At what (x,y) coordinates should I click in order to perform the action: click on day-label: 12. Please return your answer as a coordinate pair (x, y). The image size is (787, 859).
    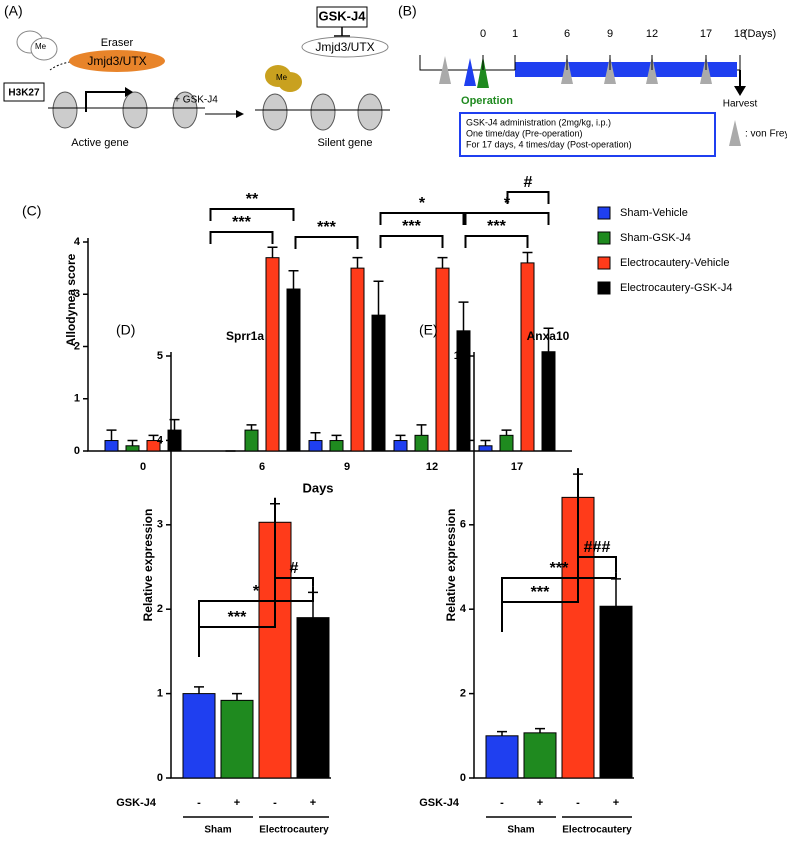
    Looking at the image, I should click on (652, 34).